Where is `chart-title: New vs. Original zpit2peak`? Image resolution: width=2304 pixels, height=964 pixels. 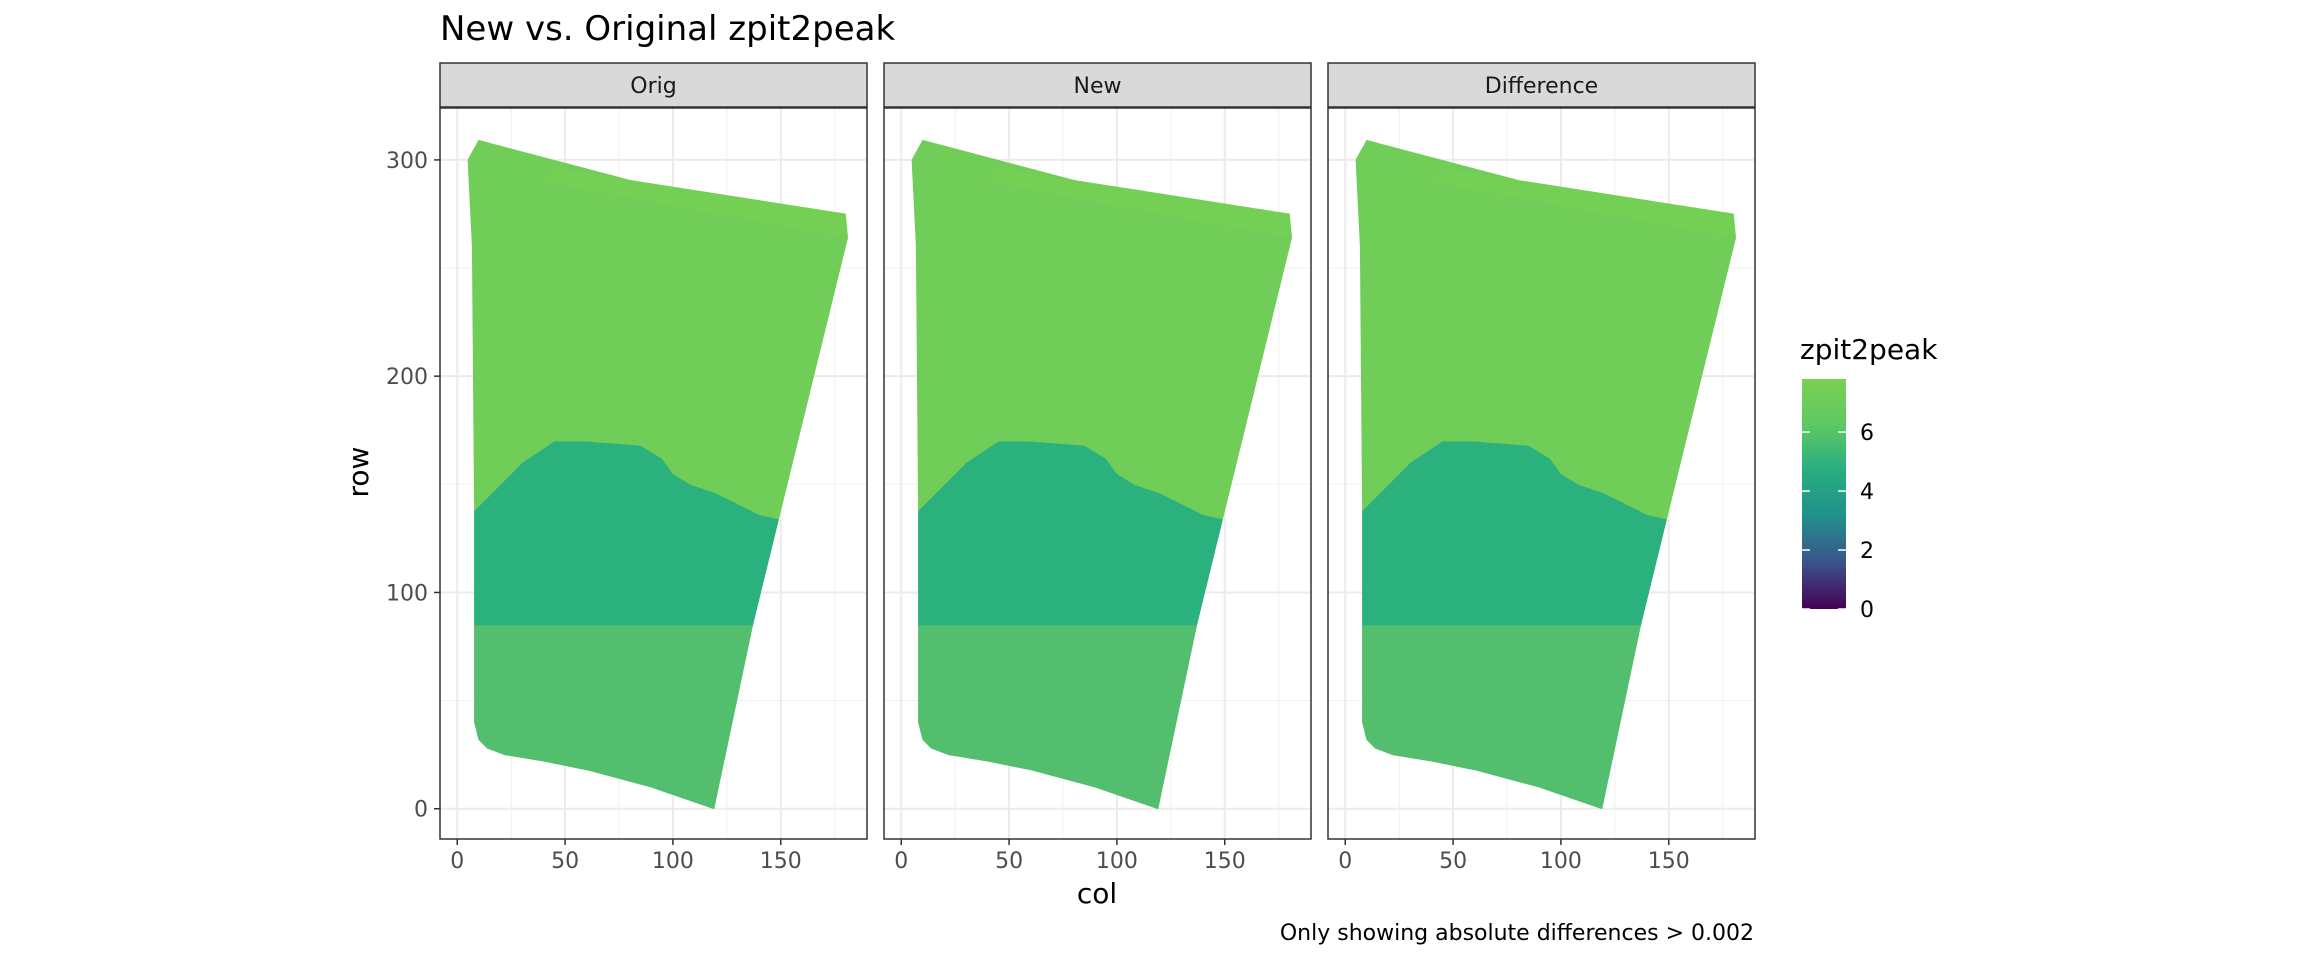 chart-title: New vs. Original zpit2peak is located at coordinates (667, 29).